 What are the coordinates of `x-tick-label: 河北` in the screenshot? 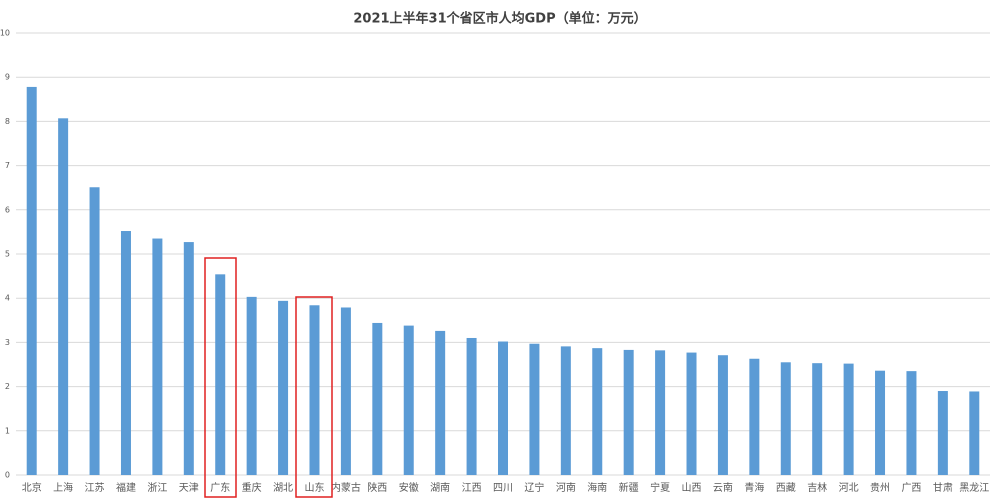 It's located at (849, 488).